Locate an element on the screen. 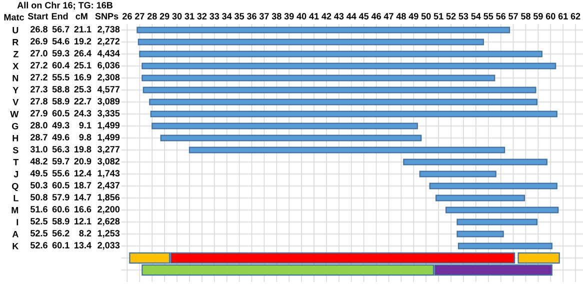 This screenshot has height=301, width=583. text: 50.3 is located at coordinates (39, 185).